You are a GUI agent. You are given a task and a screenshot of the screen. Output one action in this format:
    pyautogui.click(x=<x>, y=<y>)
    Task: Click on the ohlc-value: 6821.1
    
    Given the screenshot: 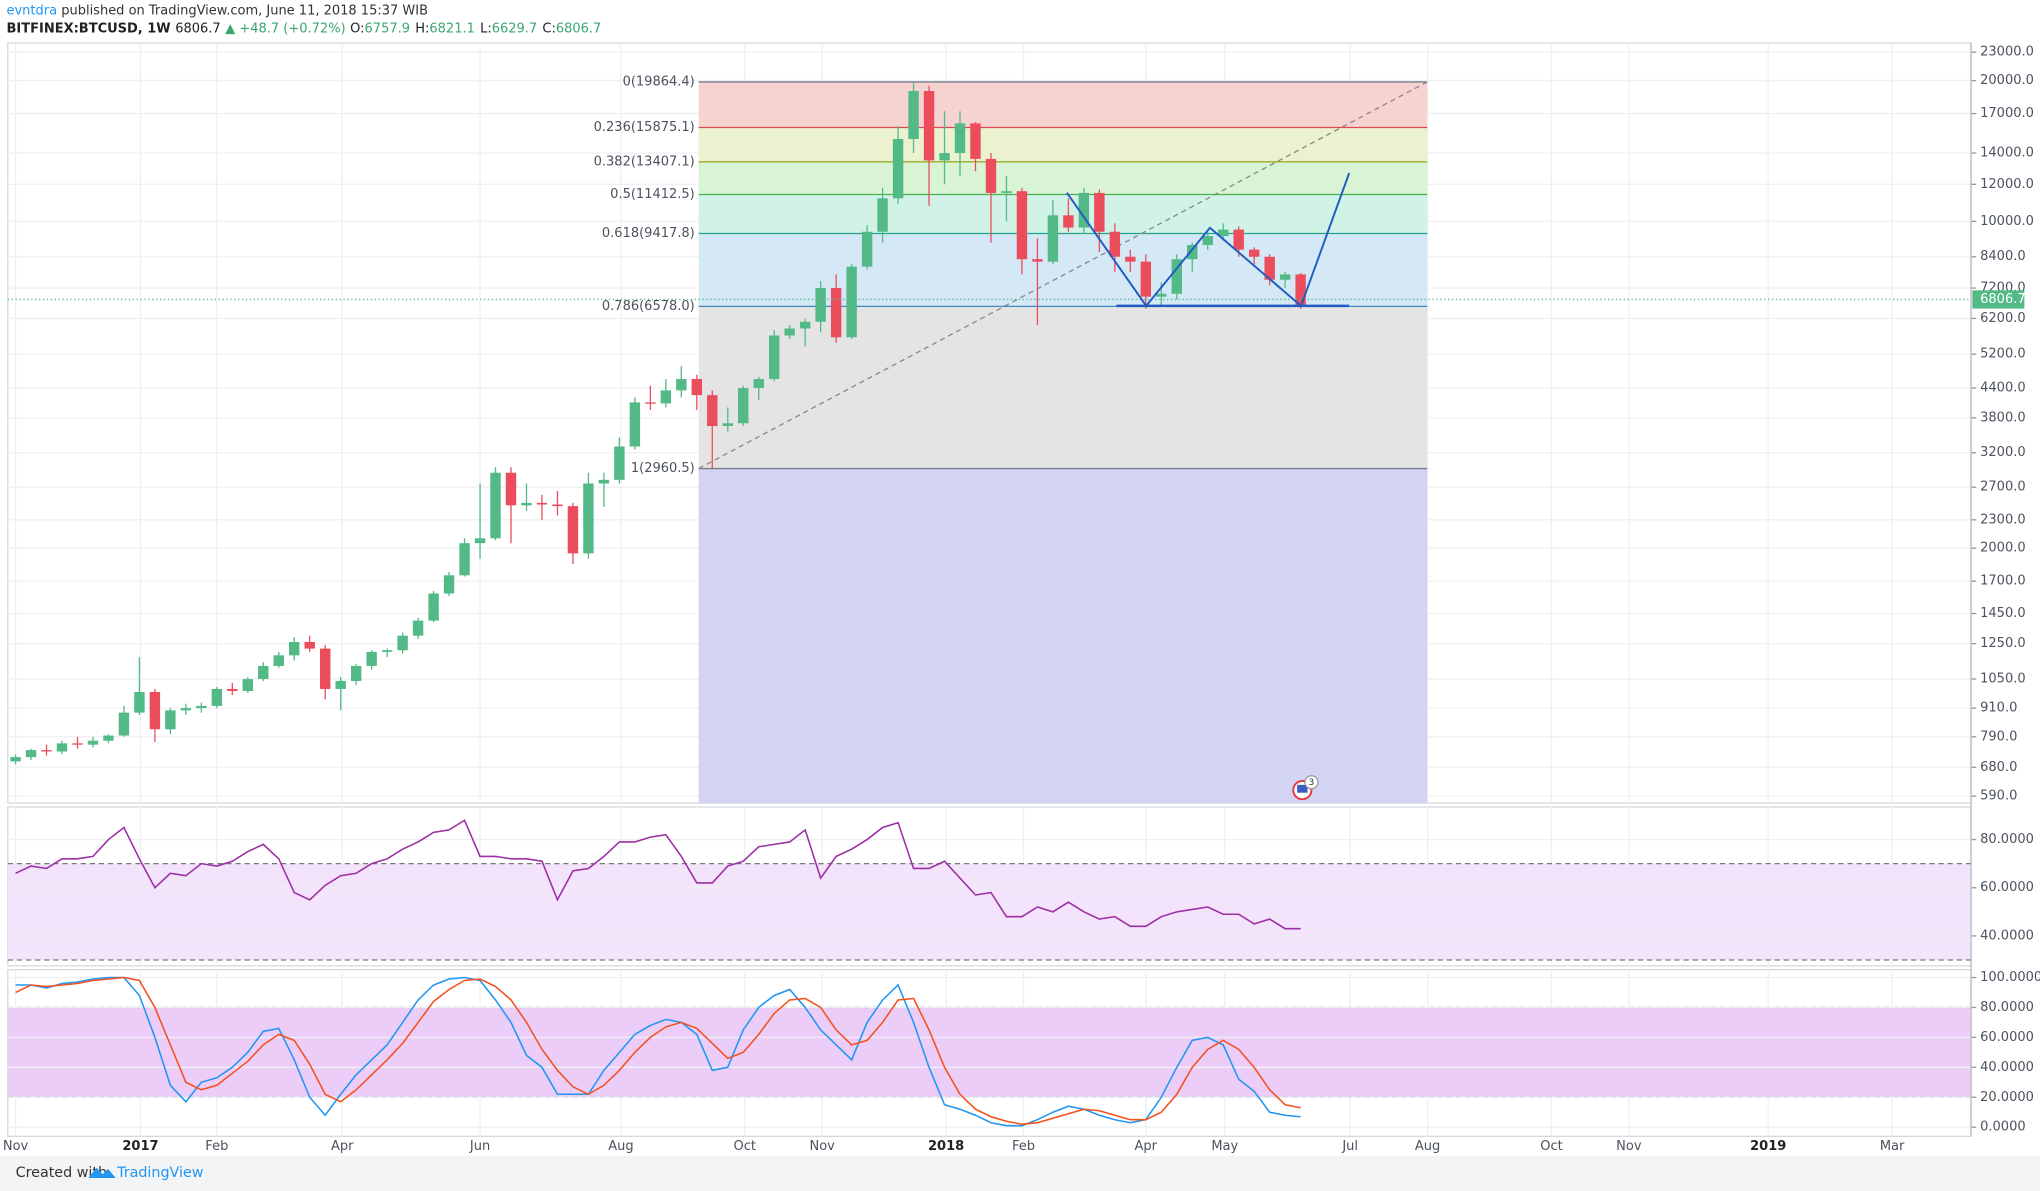 What is the action you would take?
    pyautogui.click(x=451, y=28)
    